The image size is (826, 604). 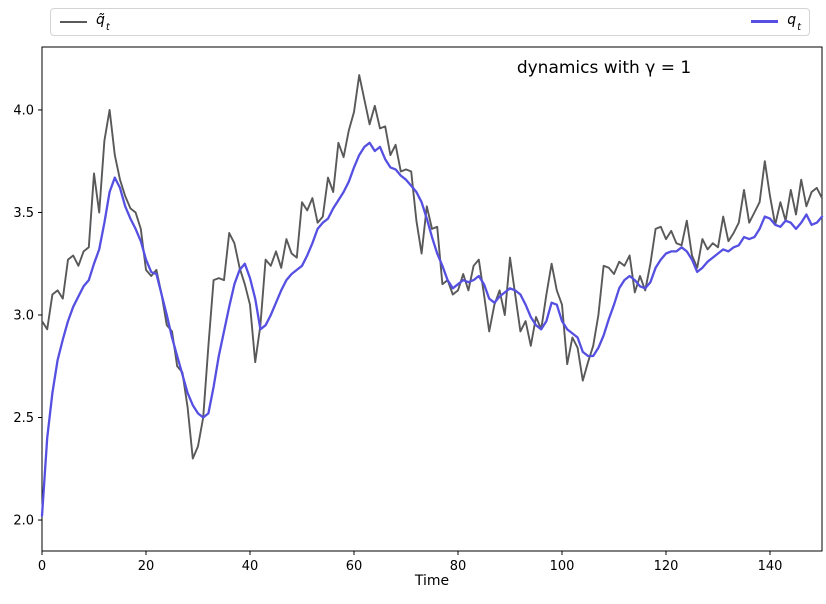 I want to click on x-axis-label: Time, so click(x=431, y=581).